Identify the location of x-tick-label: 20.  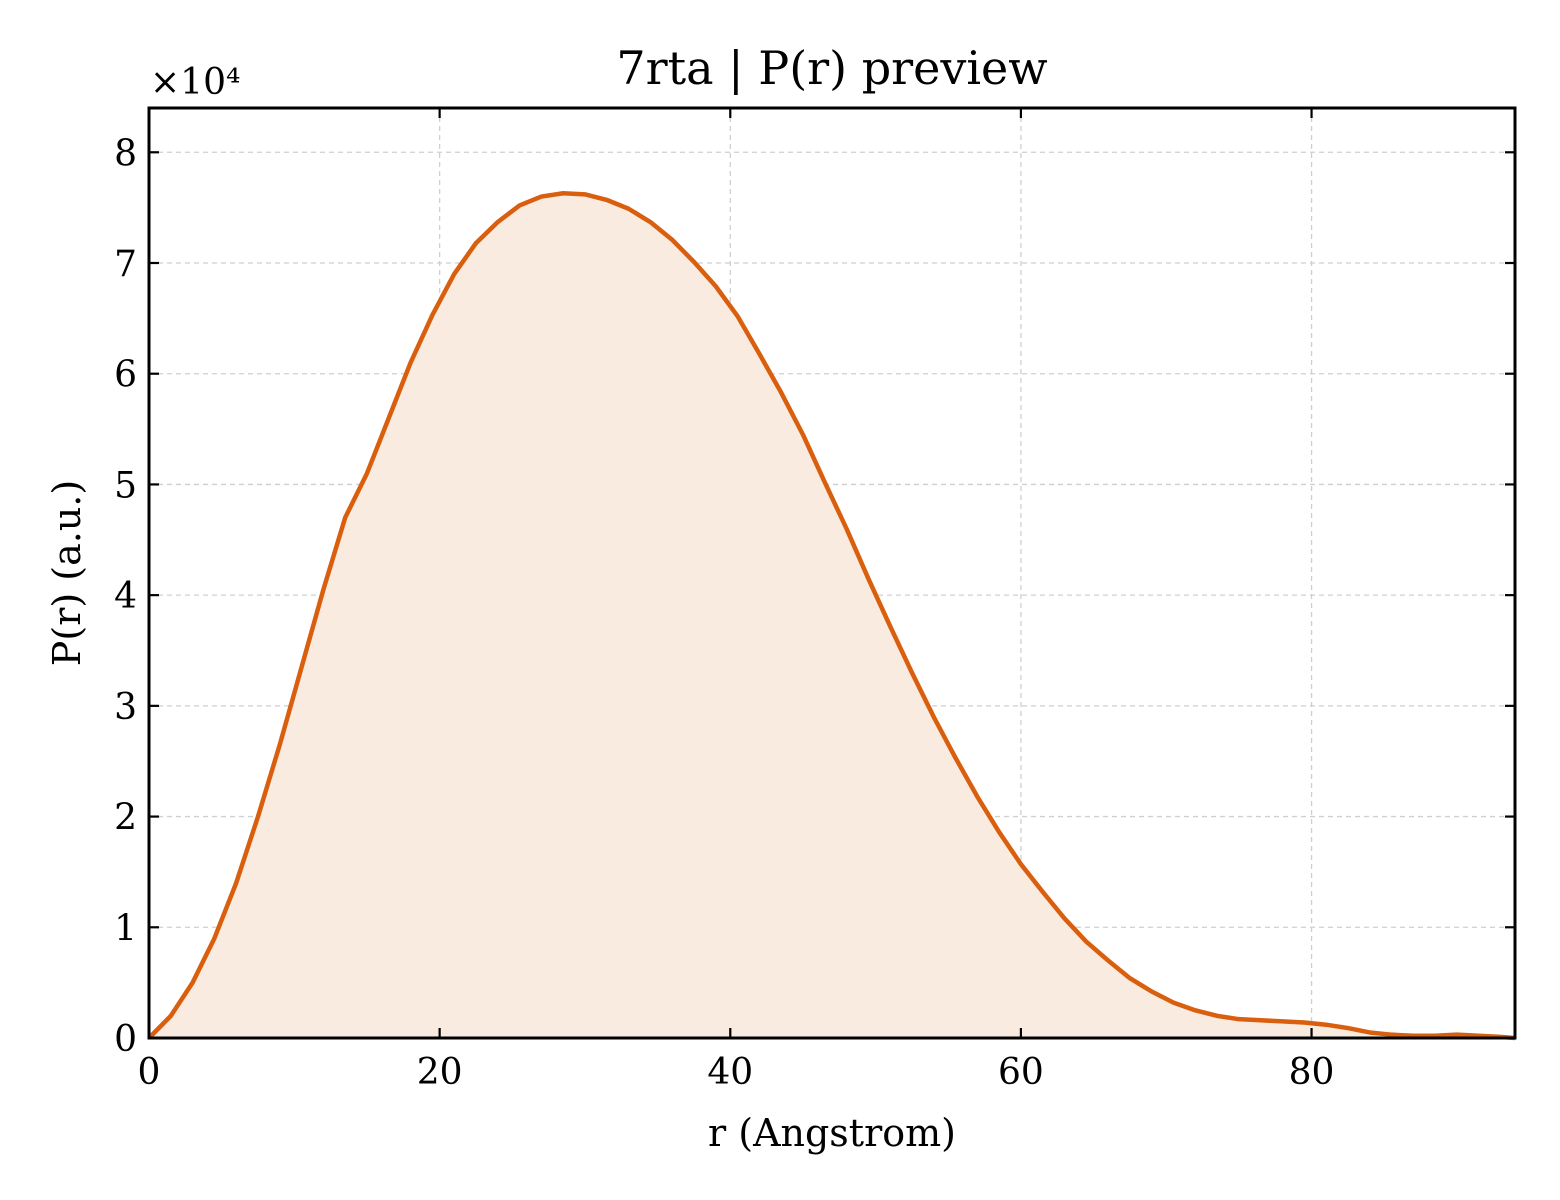
(440, 1072).